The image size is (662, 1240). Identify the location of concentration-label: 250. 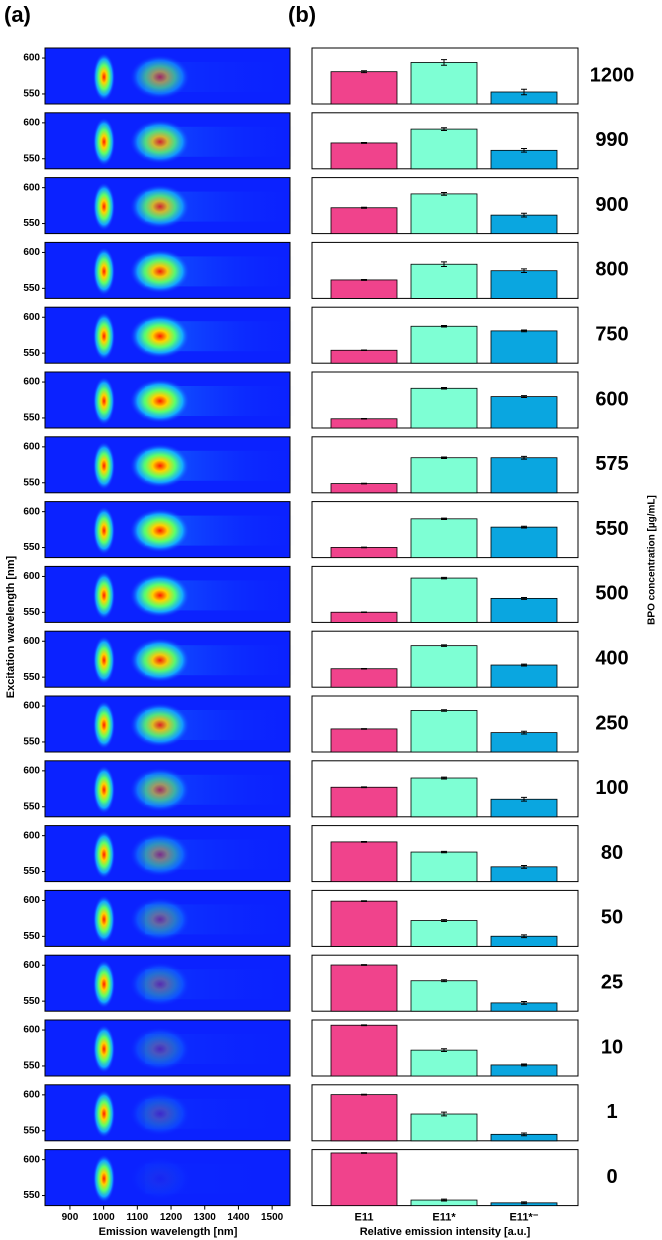
(611, 723).